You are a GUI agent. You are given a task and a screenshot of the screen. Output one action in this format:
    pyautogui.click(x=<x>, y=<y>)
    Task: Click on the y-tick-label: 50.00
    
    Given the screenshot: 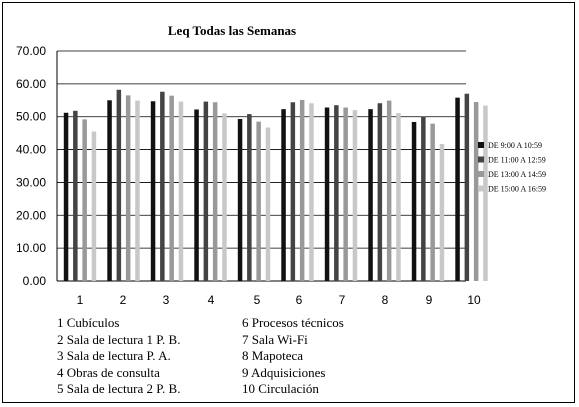 What is the action you would take?
    pyautogui.click(x=31, y=117)
    